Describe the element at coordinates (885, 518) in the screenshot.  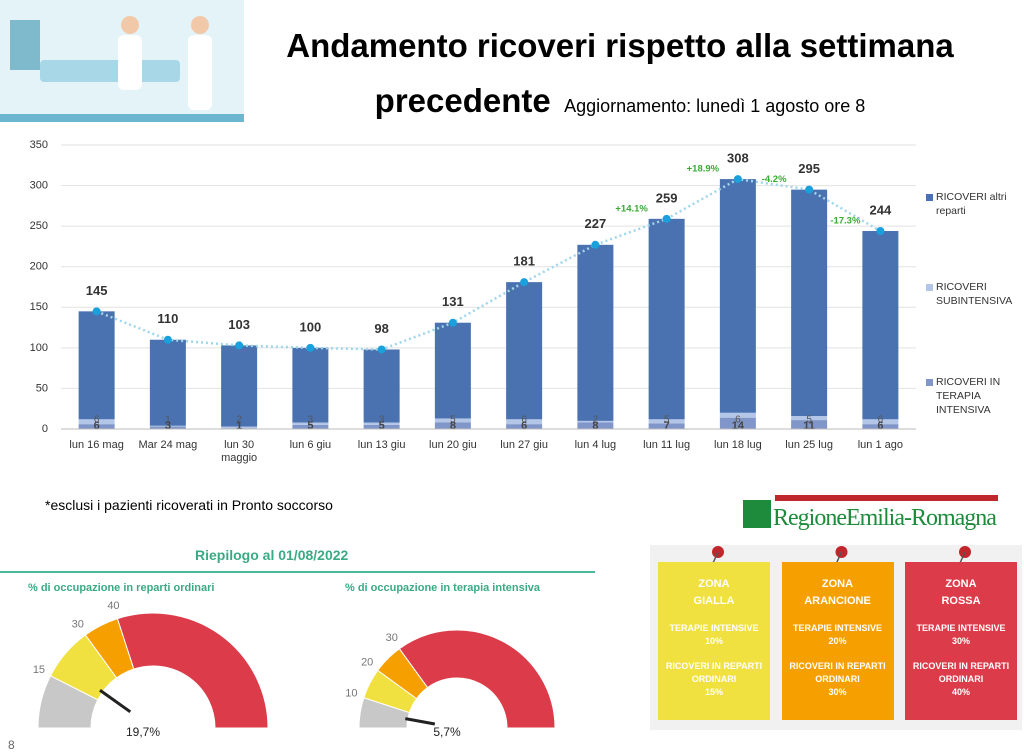
I see `logo-text: RegioneEmilia-Romagna` at that location.